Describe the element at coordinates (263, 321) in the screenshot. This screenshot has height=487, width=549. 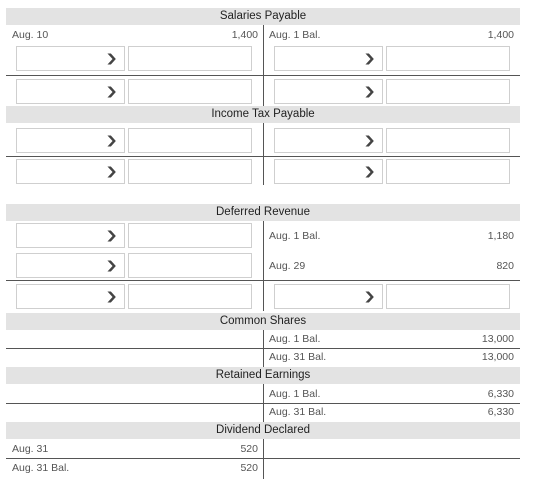
I see `account-title: Common Shares` at that location.